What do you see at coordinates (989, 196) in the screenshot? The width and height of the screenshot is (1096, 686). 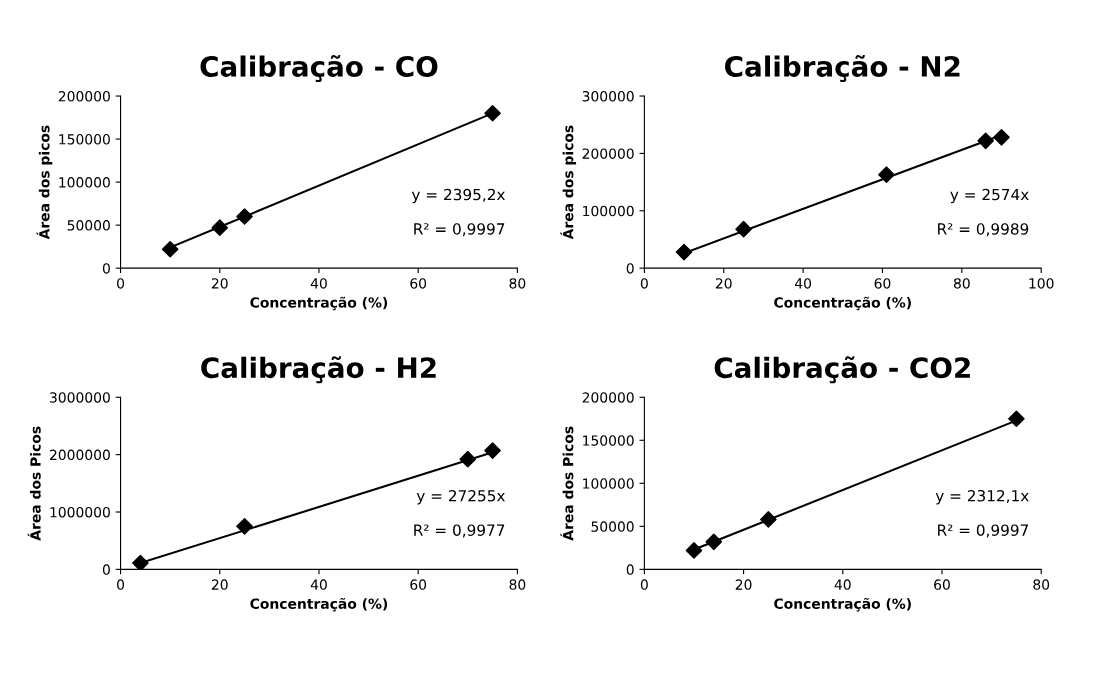 I see `annotation: y = 2574x` at bounding box center [989, 196].